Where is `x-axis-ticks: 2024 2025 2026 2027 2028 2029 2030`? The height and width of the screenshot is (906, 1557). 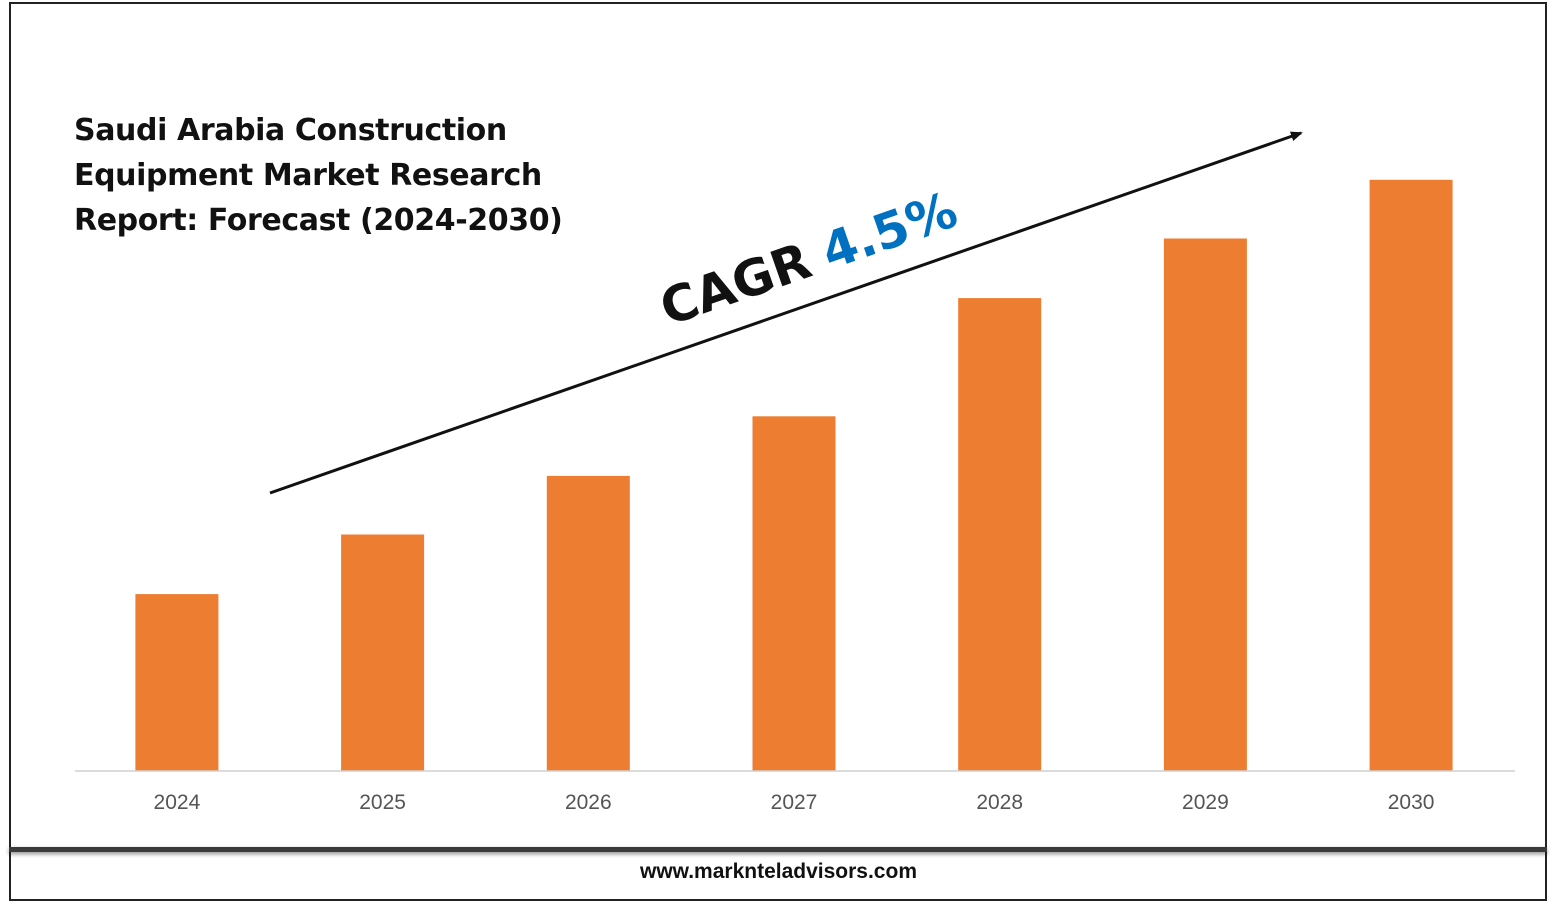 x-axis-ticks: 2024 2025 2026 2027 2028 2029 2030 is located at coordinates (794, 802).